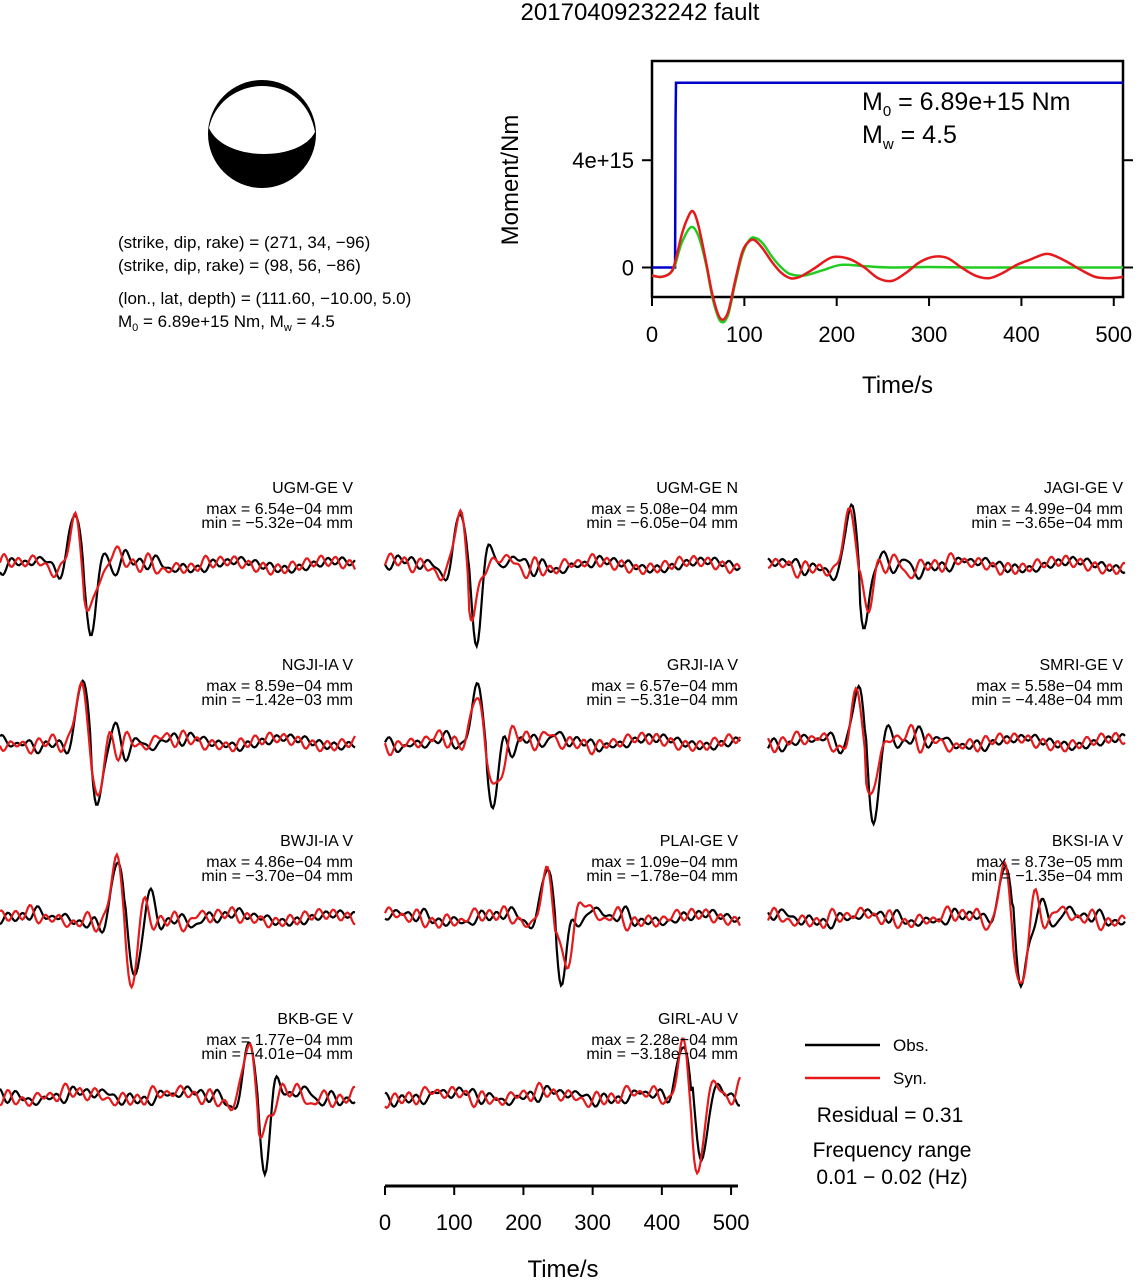  Describe the element at coordinates (592, 1222) in the screenshot. I see `bottom-x-tick-label: 300` at that location.